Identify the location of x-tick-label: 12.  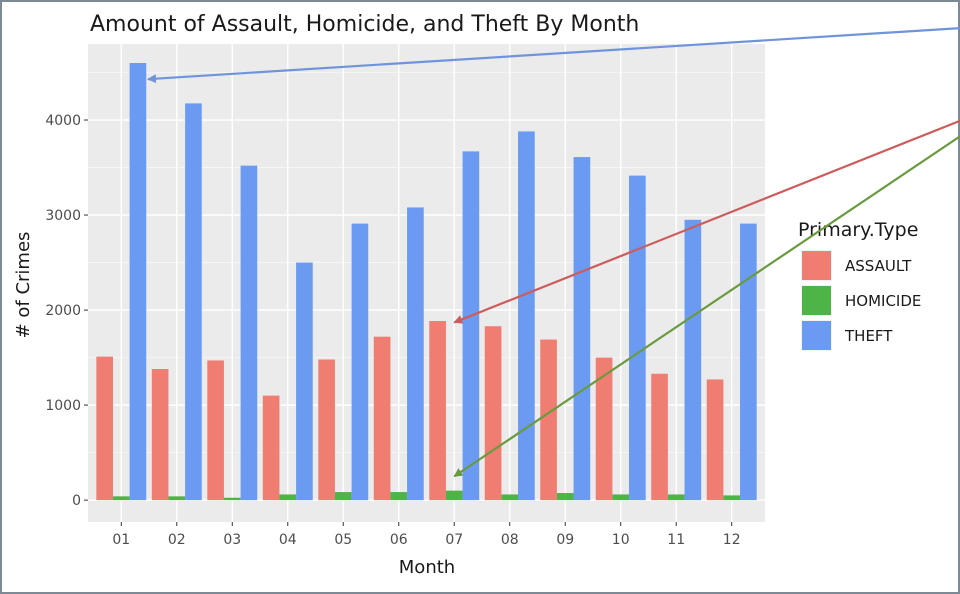
(732, 540).